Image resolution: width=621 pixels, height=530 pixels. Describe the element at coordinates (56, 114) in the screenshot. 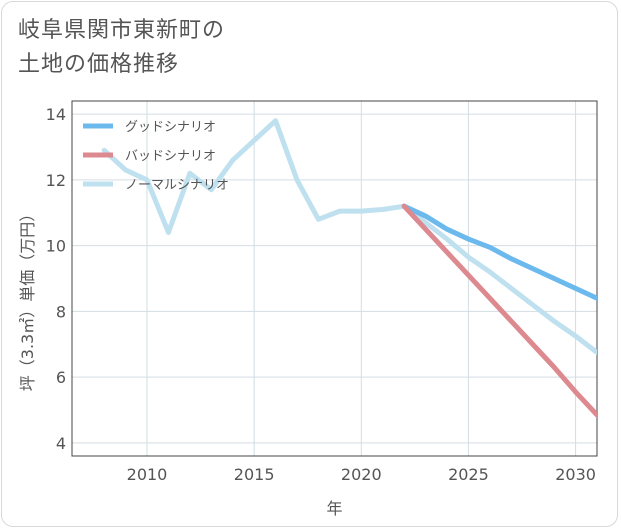

I see `y-tick-label: 14` at that location.